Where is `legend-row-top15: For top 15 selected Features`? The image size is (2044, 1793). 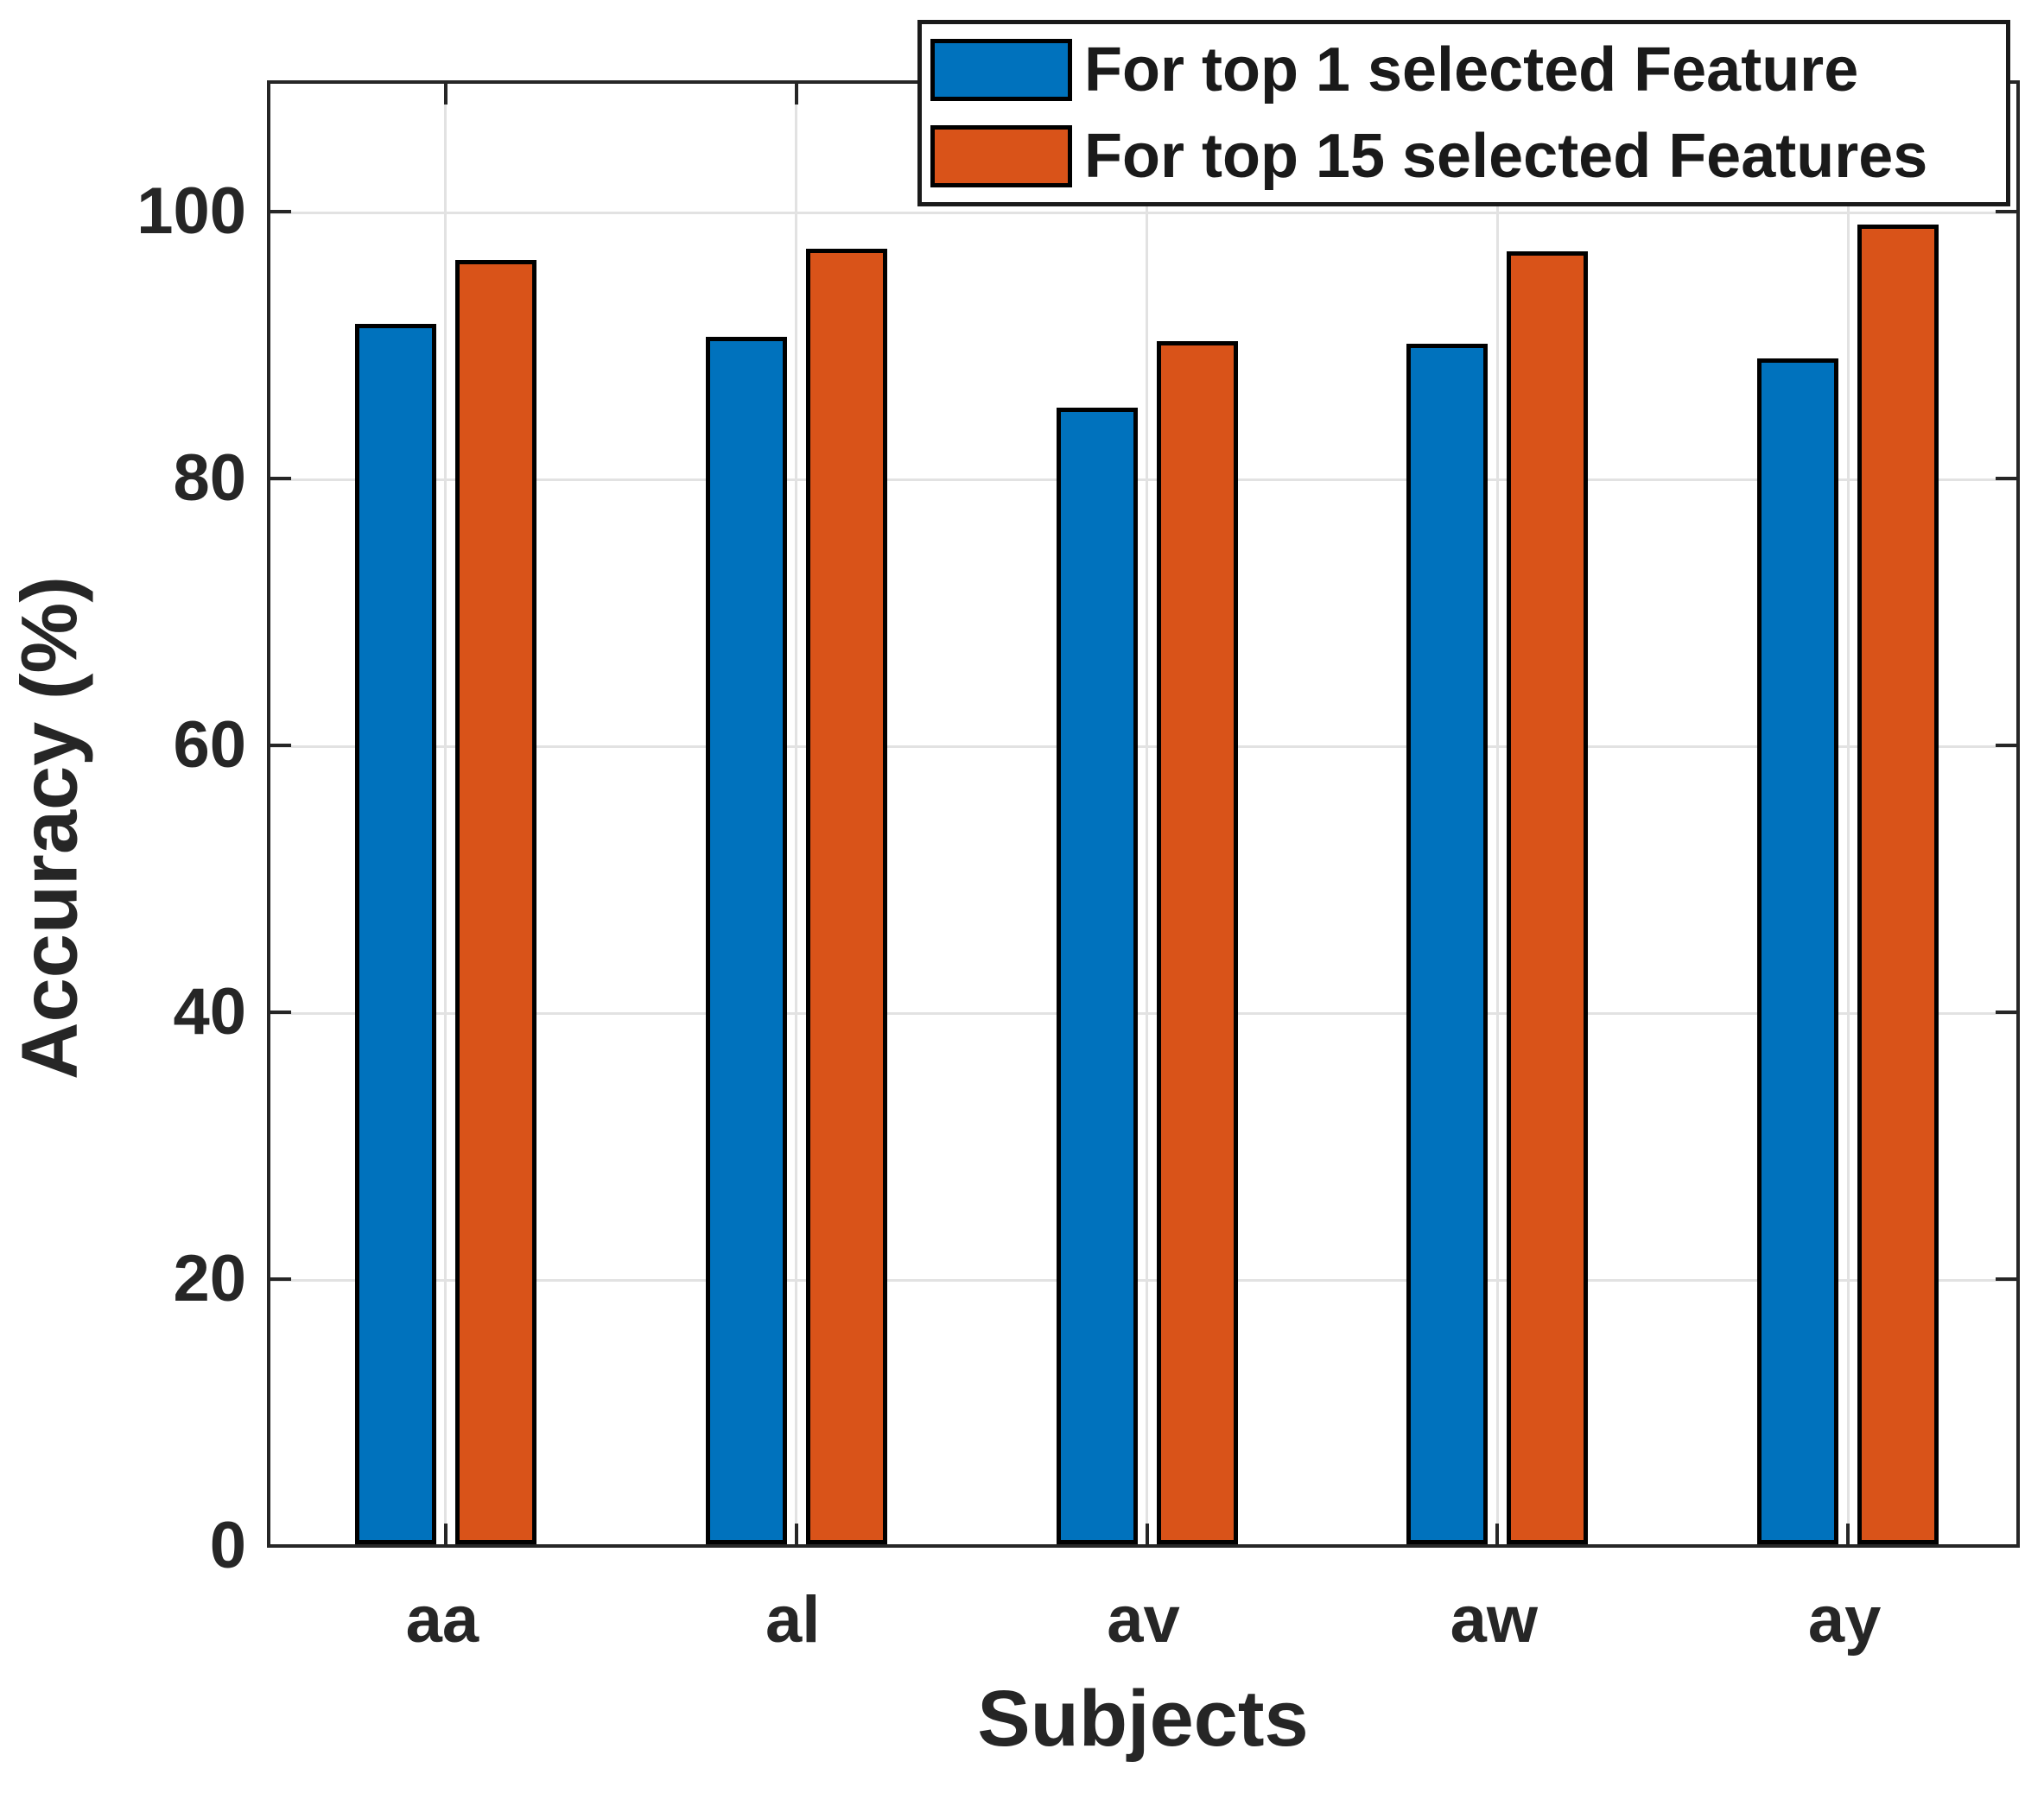 legend-row-top15: For top 15 selected Features is located at coordinates (1464, 156).